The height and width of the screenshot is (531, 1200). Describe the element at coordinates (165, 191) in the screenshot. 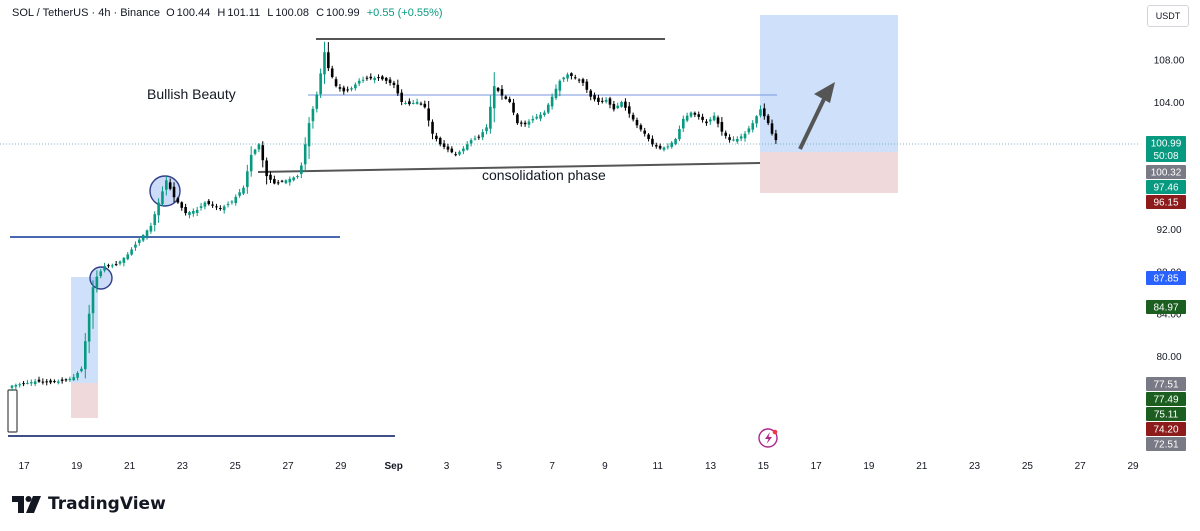

I see `highlight-circle` at that location.